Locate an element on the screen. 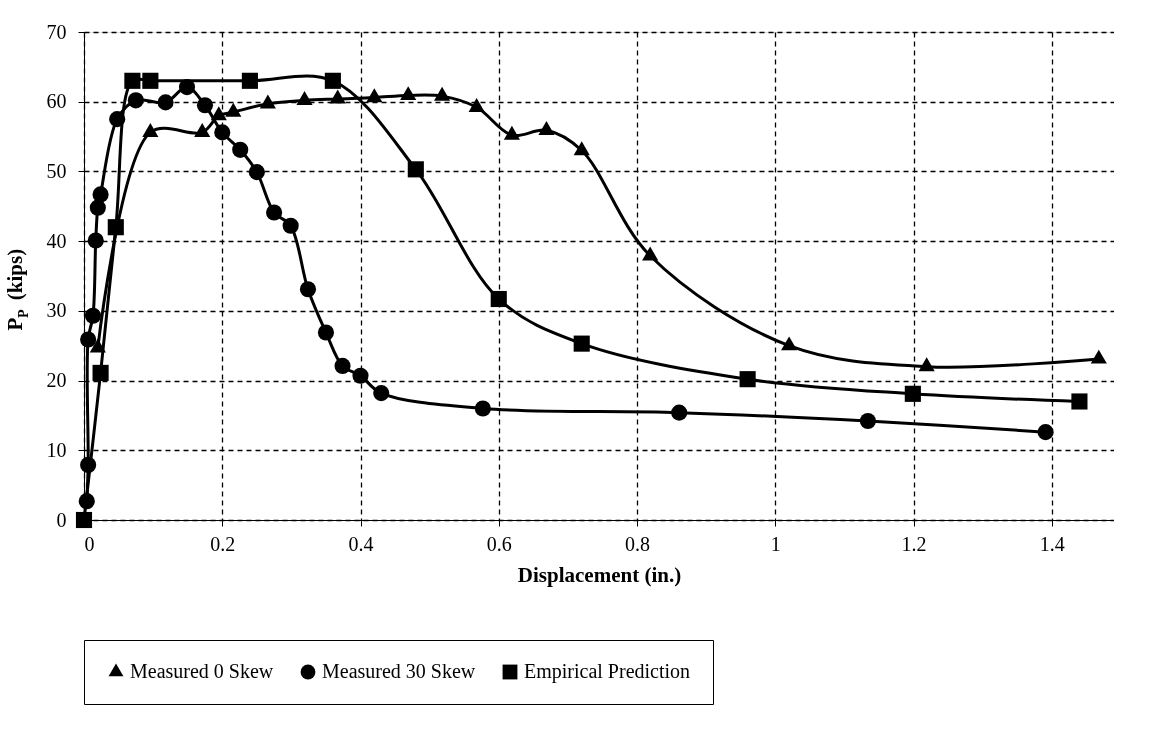 This screenshot has width=1169, height=738. x-tick-label: 1 is located at coordinates (775, 543).